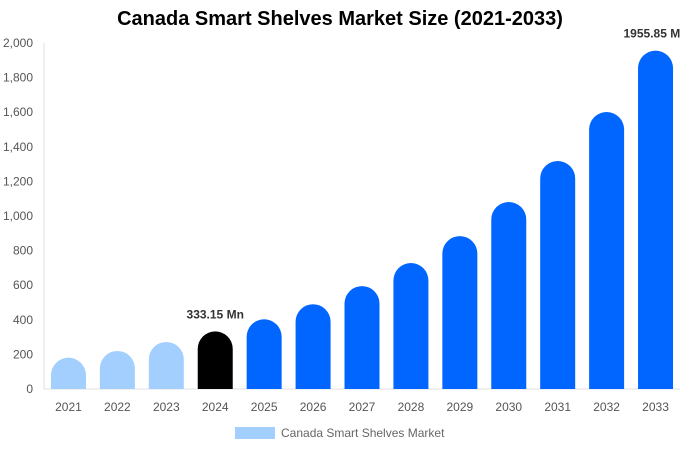 Image resolution: width=680 pixels, height=450 pixels. Describe the element at coordinates (166, 365) in the screenshot. I see `bar-2023` at that location.